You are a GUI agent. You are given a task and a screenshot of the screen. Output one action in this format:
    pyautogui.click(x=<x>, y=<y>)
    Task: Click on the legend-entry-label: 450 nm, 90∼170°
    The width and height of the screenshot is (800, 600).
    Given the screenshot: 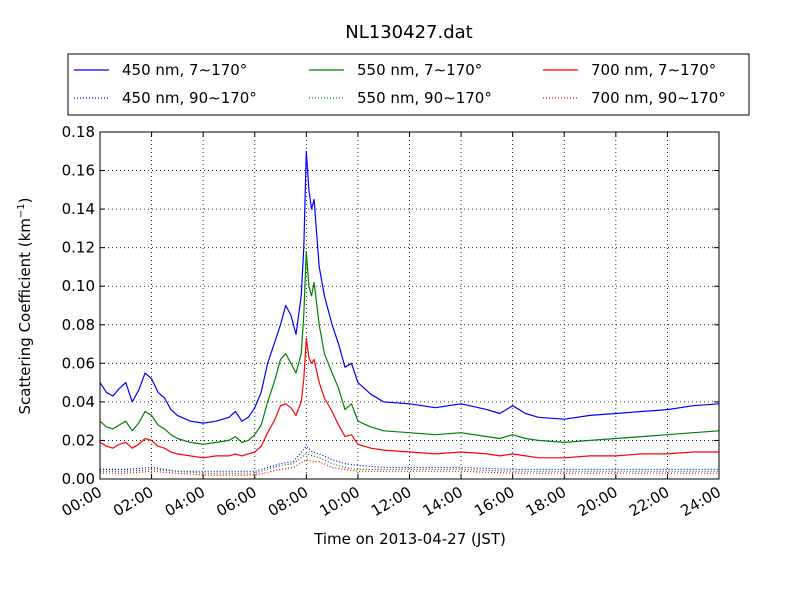 What is the action you would take?
    pyautogui.click(x=189, y=98)
    